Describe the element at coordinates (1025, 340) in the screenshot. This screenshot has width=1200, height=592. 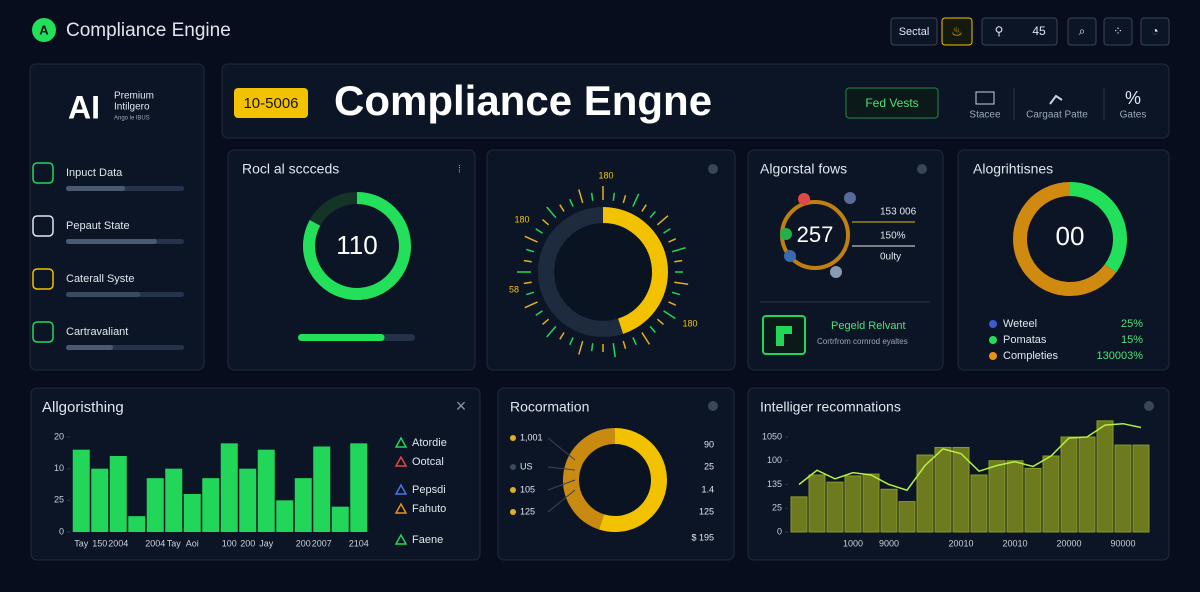
I see `legend-label: Pomatas` at that location.